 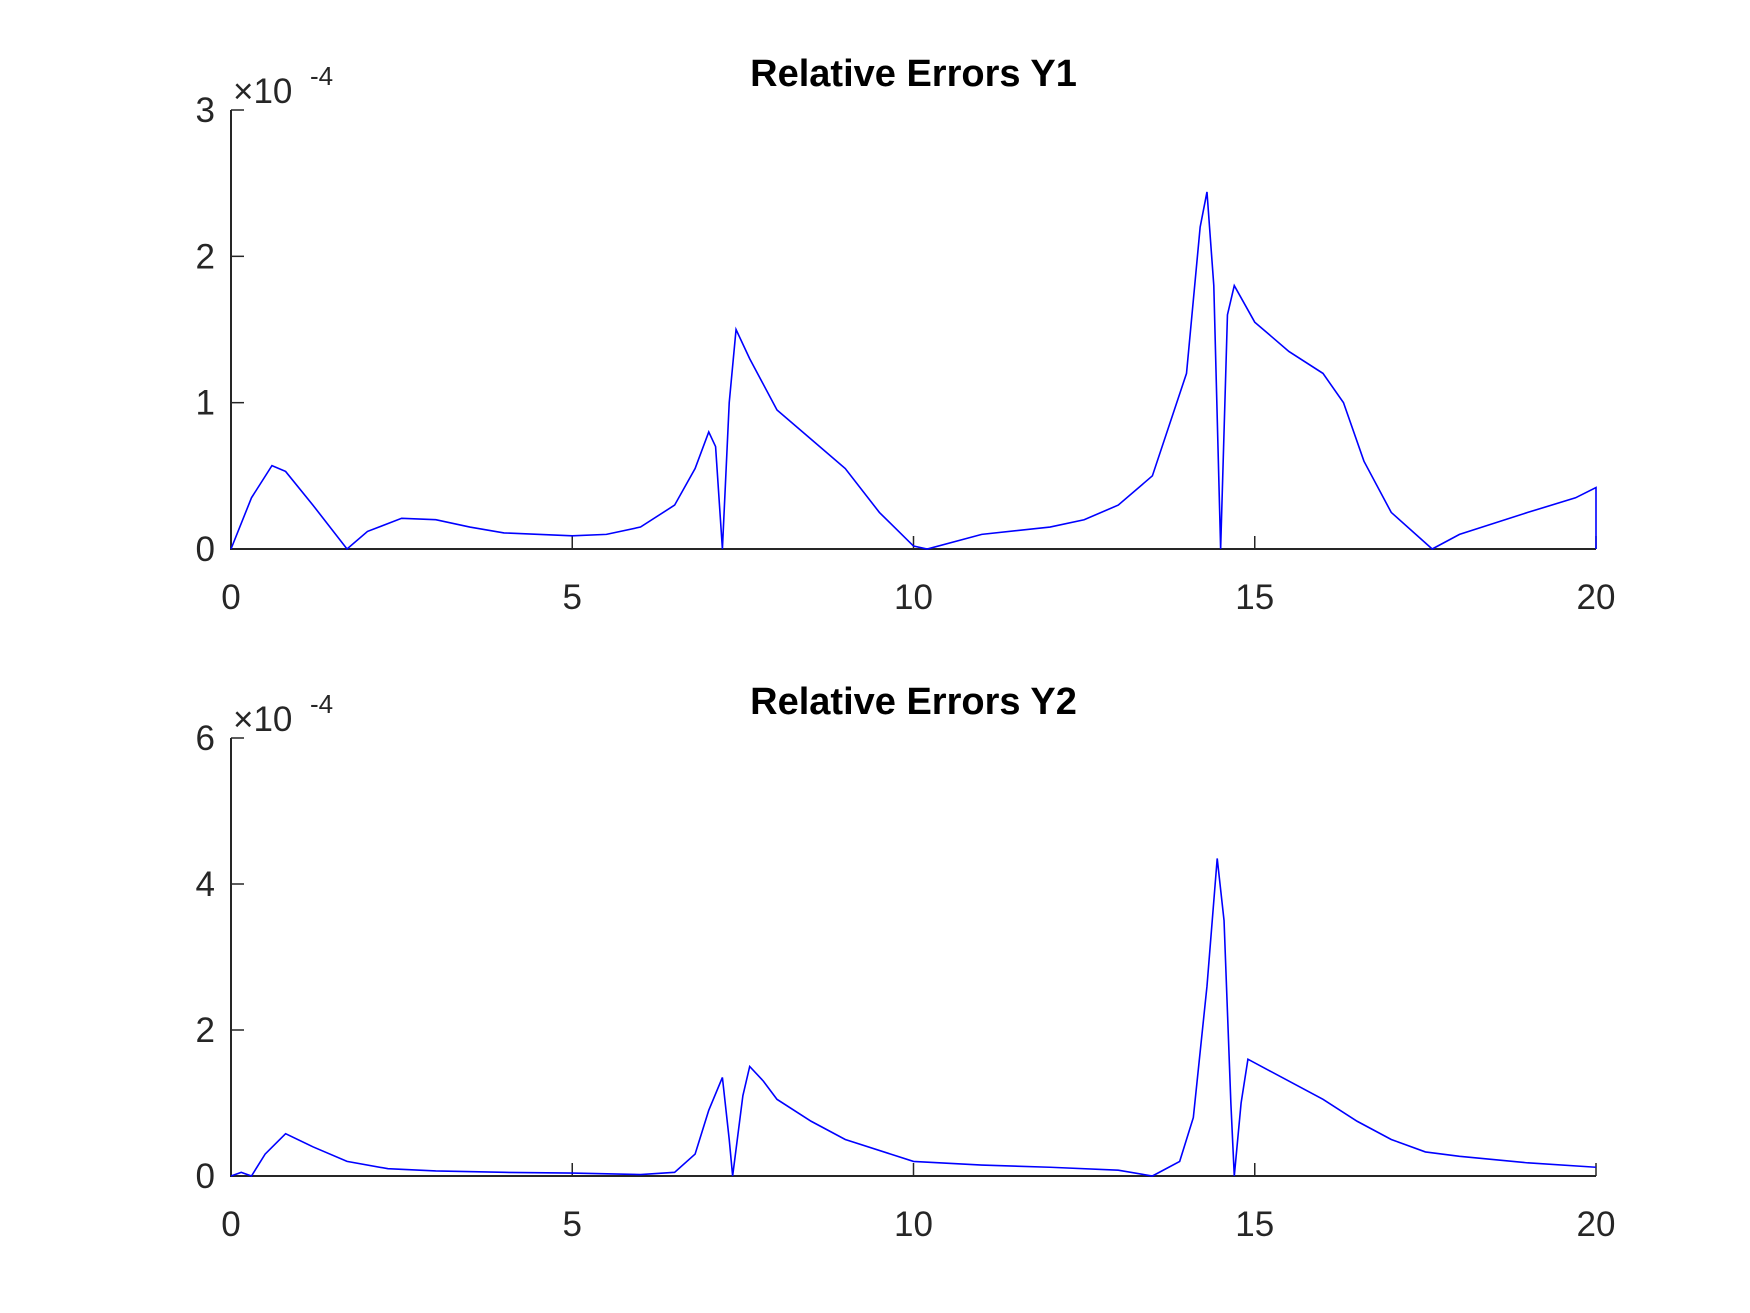 What do you see at coordinates (205, 738) in the screenshot?
I see `y-tick-label: 6` at bounding box center [205, 738].